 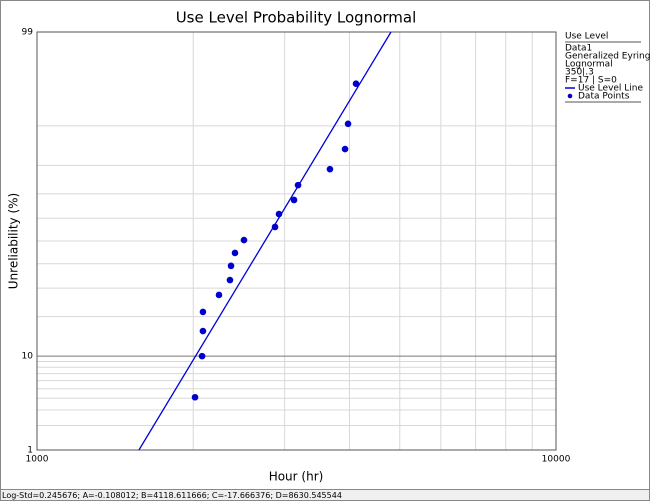 What do you see at coordinates (296, 18) in the screenshot?
I see `chart-title: Use Level Probability Lognormal` at bounding box center [296, 18].